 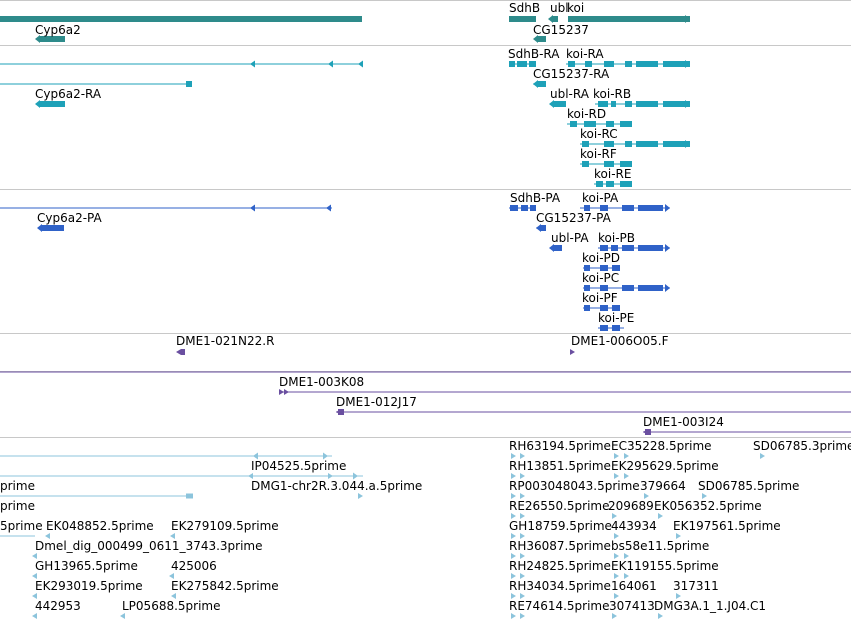 I want to click on est-feature: 5prime, so click(x=21, y=526).